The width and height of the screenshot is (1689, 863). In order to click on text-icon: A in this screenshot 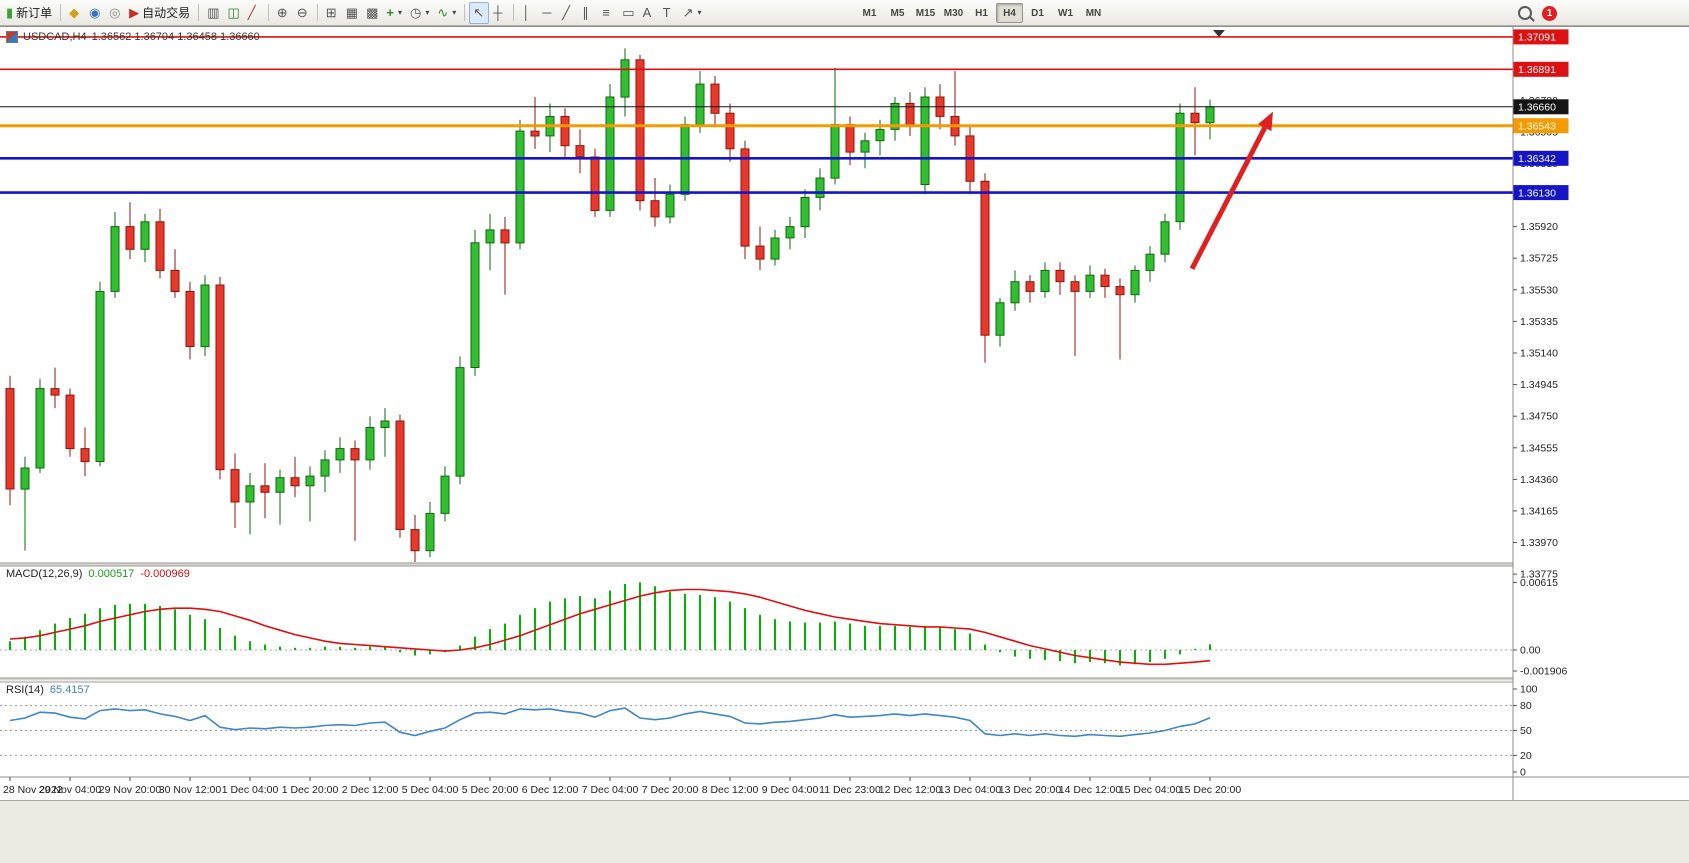, I will do `click(647, 12)`.